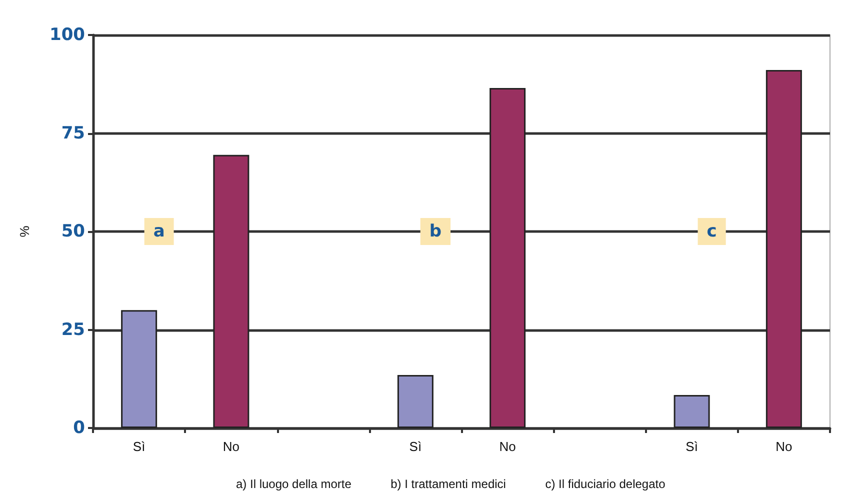  I want to click on text: a) Il luogo della morte, so click(294, 484).